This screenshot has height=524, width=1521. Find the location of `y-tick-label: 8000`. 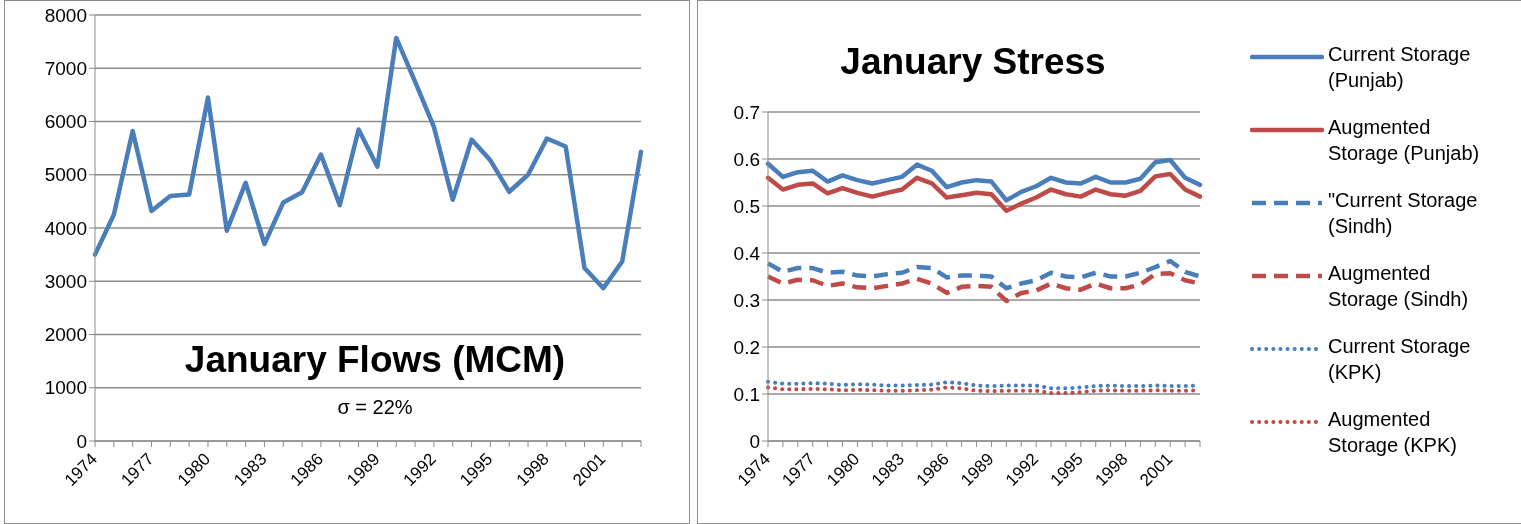

y-tick-label: 8000 is located at coordinates (65, 15).